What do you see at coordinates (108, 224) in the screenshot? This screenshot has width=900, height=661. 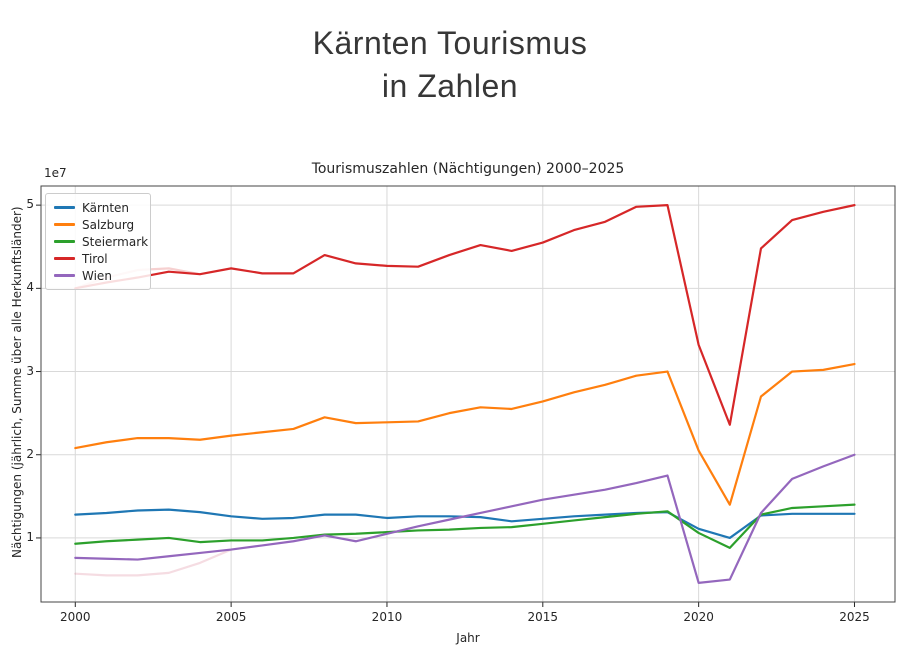 I see `legend-label-salzburg: Salzburg` at bounding box center [108, 224].